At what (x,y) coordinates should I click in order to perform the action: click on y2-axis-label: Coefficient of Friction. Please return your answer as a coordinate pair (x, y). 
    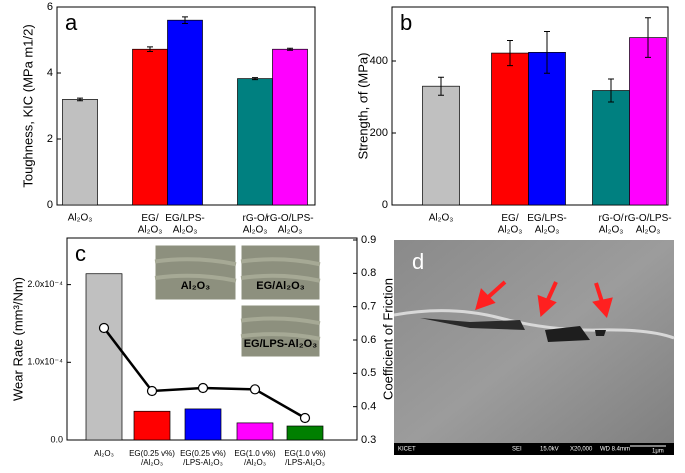
    Looking at the image, I should click on (387, 339).